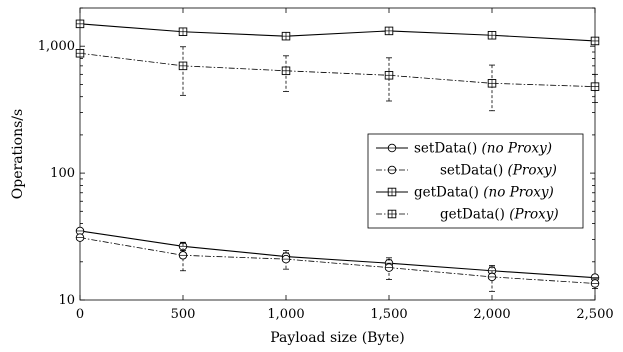 The width and height of the screenshot is (623, 352). Describe the element at coordinates (594, 314) in the screenshot. I see `x-tick-label: 2,500` at that location.